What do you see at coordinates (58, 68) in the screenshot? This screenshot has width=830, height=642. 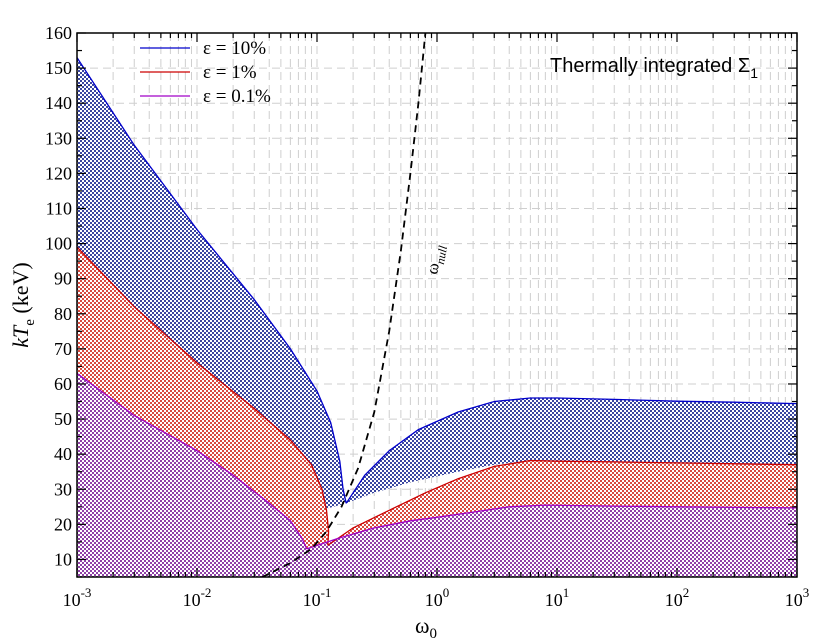 I see `y-tick-label: 150` at bounding box center [58, 68].